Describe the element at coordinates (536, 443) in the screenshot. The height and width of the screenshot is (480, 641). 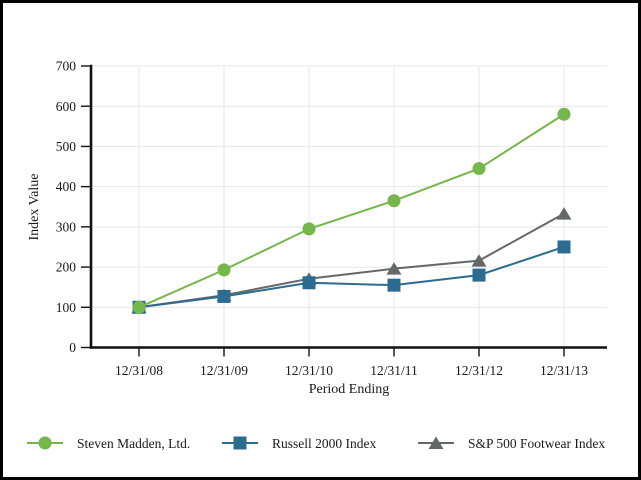
I see `legend-label: S&P 500 Footwear Index` at that location.